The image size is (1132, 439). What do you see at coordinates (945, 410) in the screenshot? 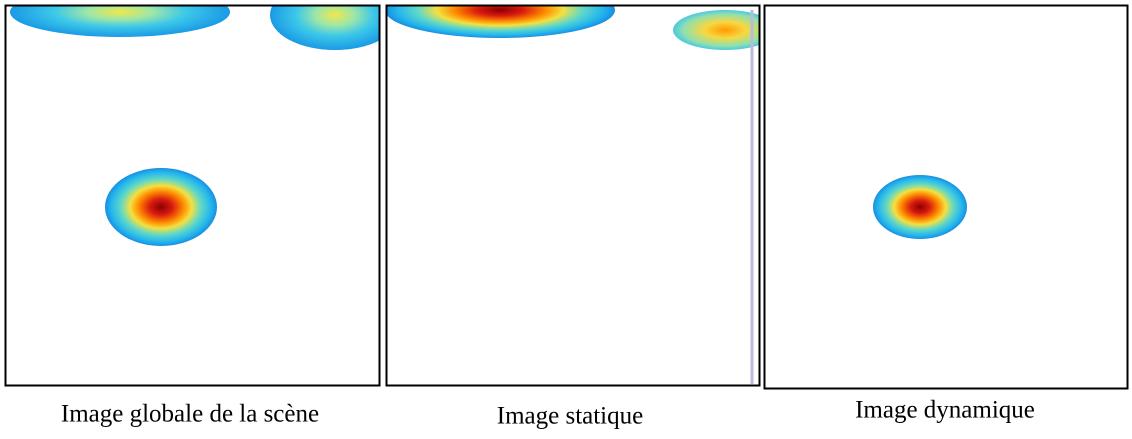
I see `caption: Image dynamique` at bounding box center [945, 410].